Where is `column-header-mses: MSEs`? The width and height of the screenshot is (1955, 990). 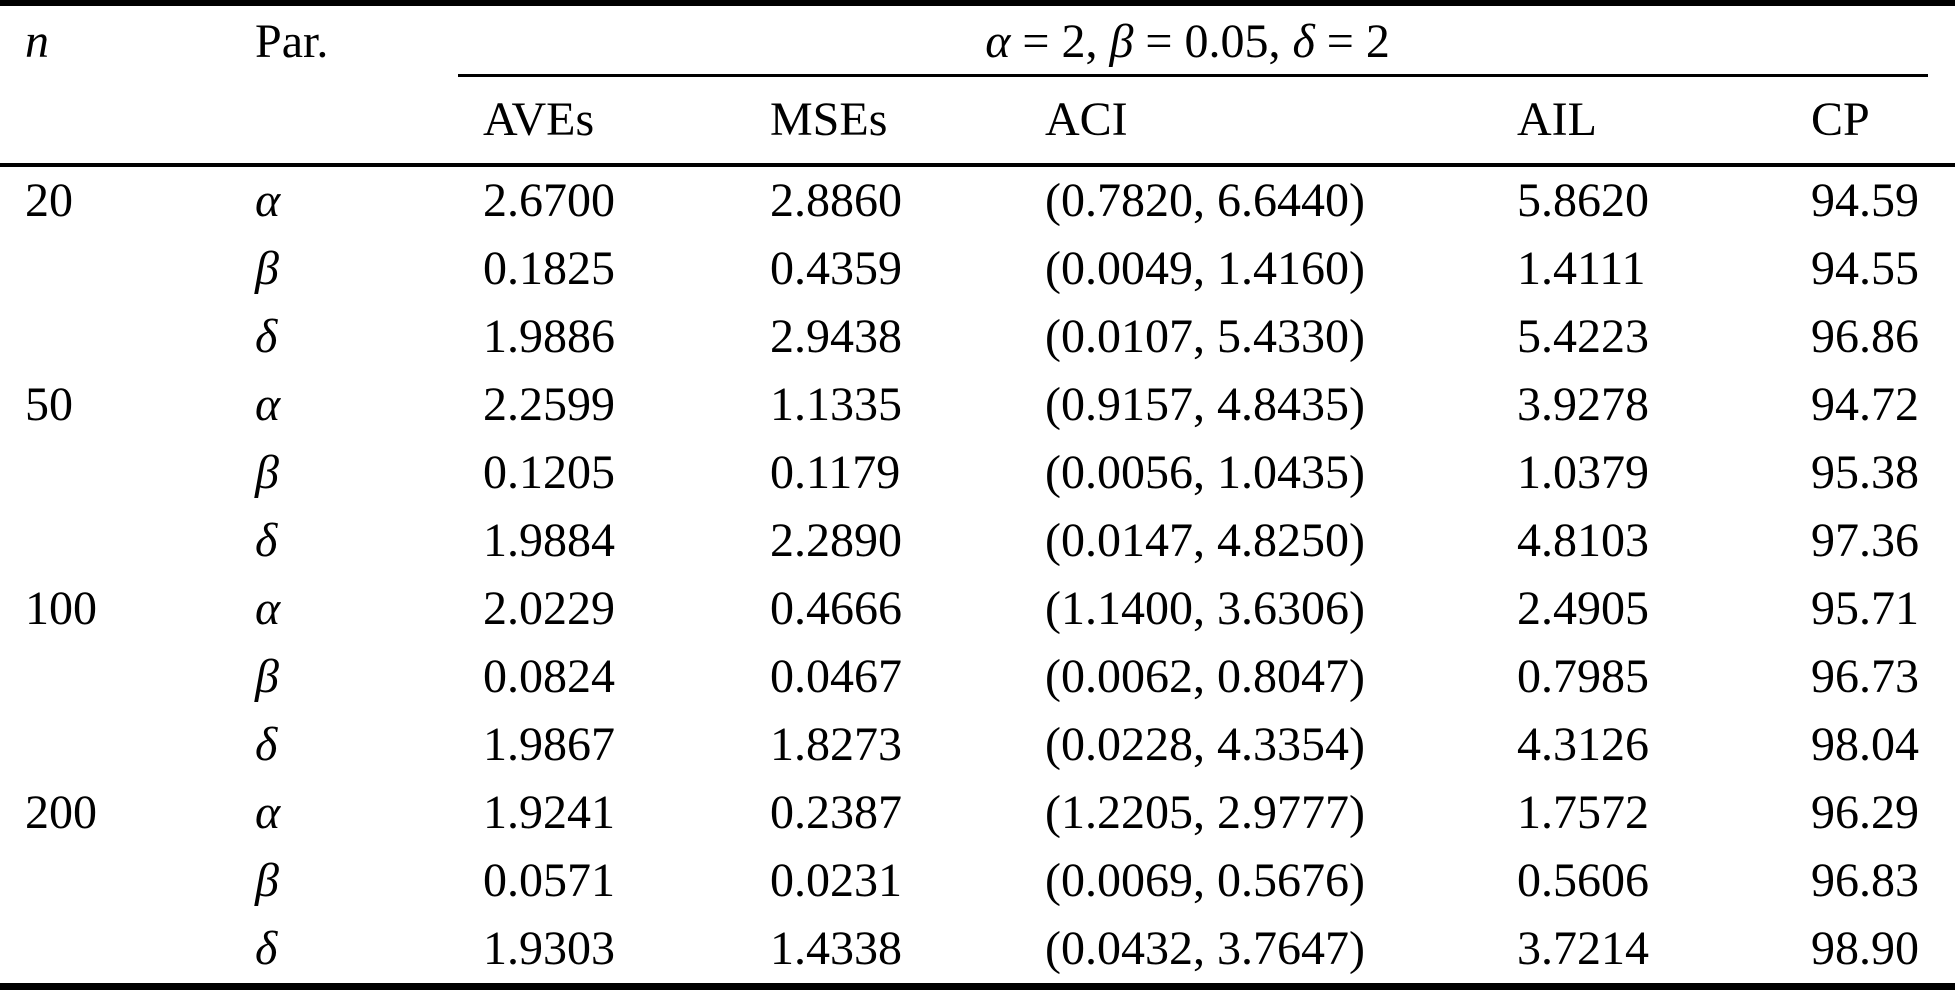
column-header-mses: MSEs is located at coordinates (882, 122).